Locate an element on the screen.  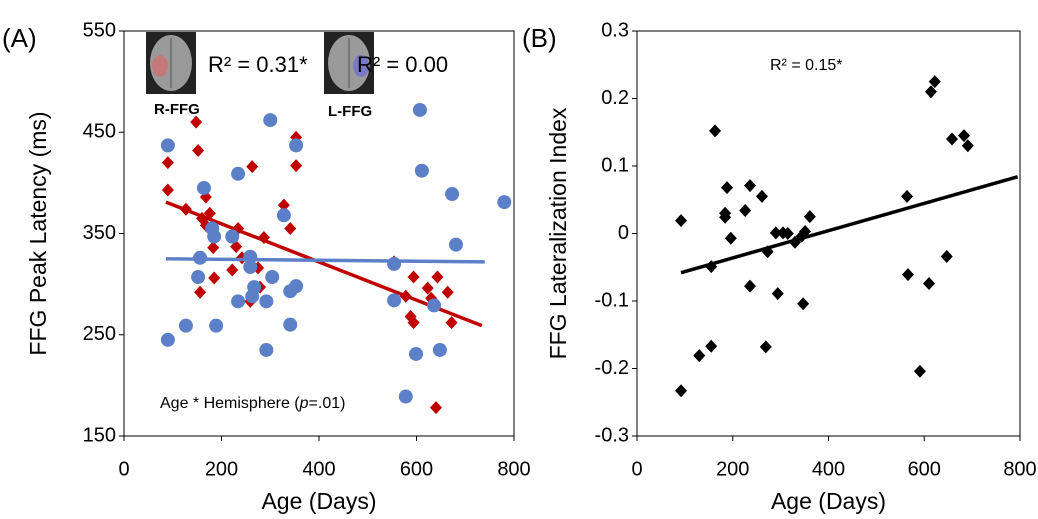
y-tick-label: -0.2 is located at coordinates (612, 368).